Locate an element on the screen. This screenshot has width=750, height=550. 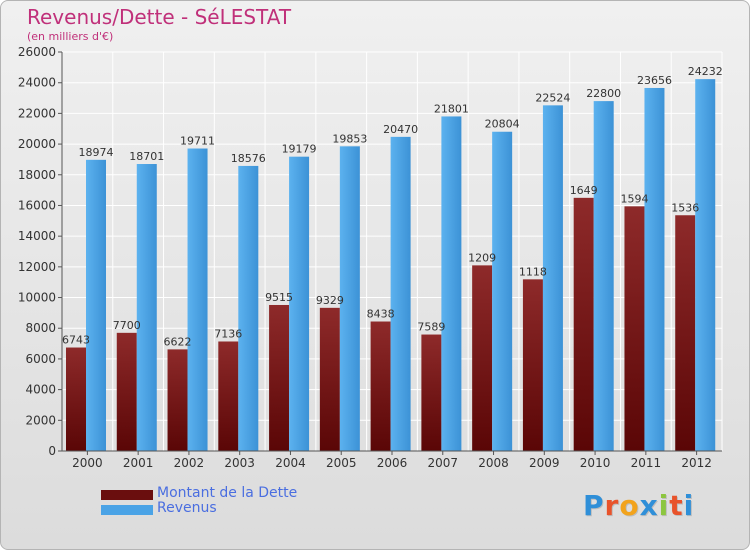
y-tick-label: 4000 is located at coordinates (40, 390).